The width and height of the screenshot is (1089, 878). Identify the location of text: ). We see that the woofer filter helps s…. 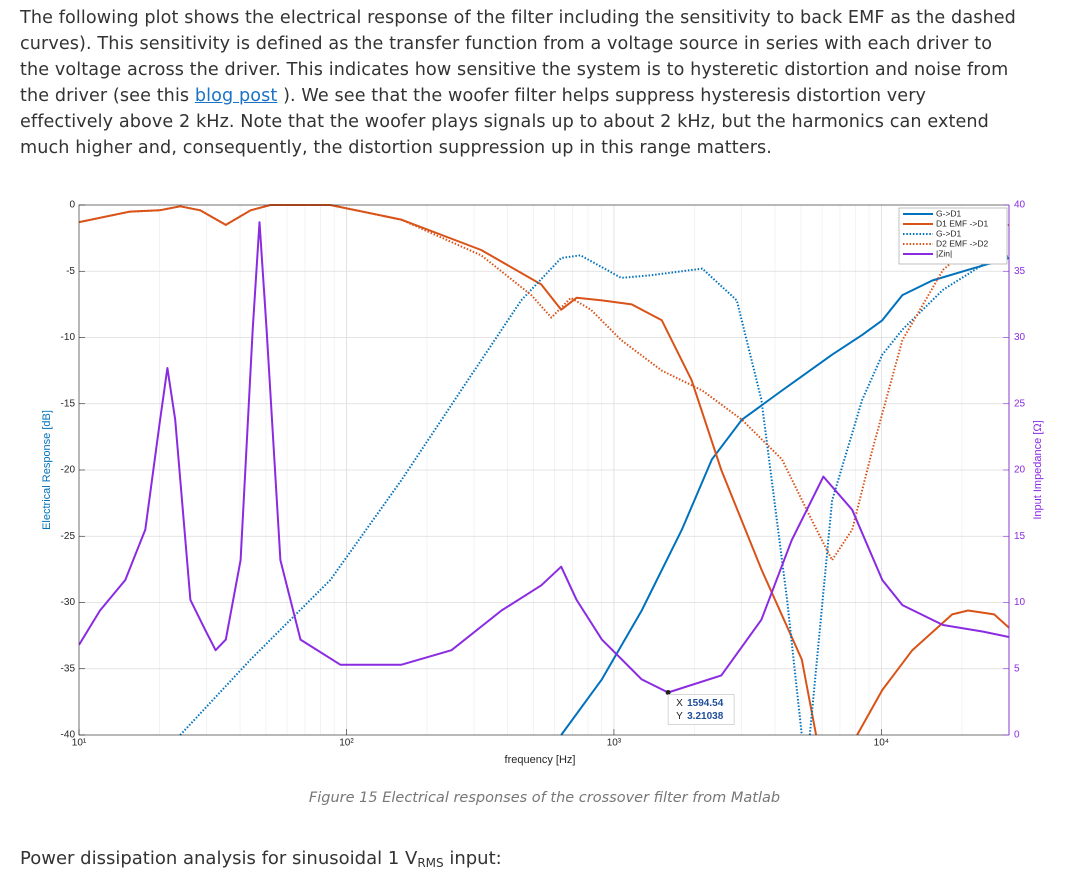
(602, 96).